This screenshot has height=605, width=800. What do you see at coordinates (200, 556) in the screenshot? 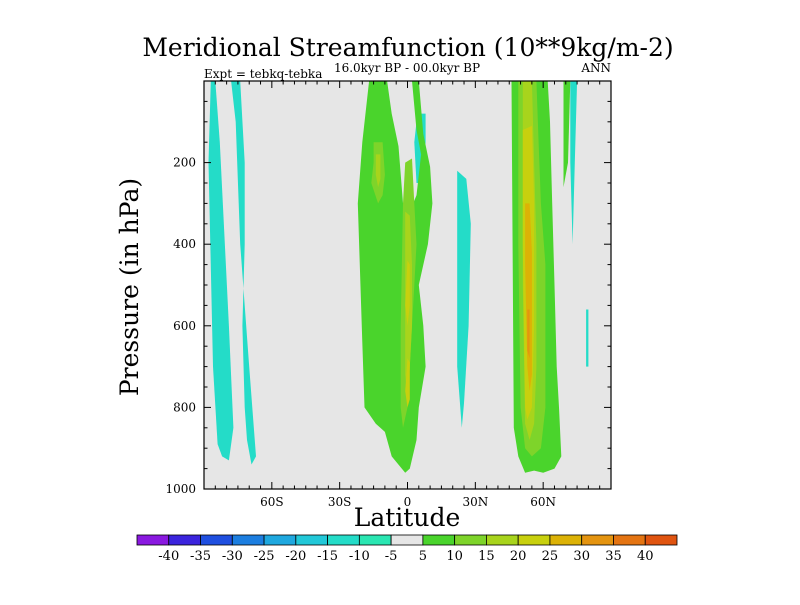
I see `colorbar-label: -35` at bounding box center [200, 556].